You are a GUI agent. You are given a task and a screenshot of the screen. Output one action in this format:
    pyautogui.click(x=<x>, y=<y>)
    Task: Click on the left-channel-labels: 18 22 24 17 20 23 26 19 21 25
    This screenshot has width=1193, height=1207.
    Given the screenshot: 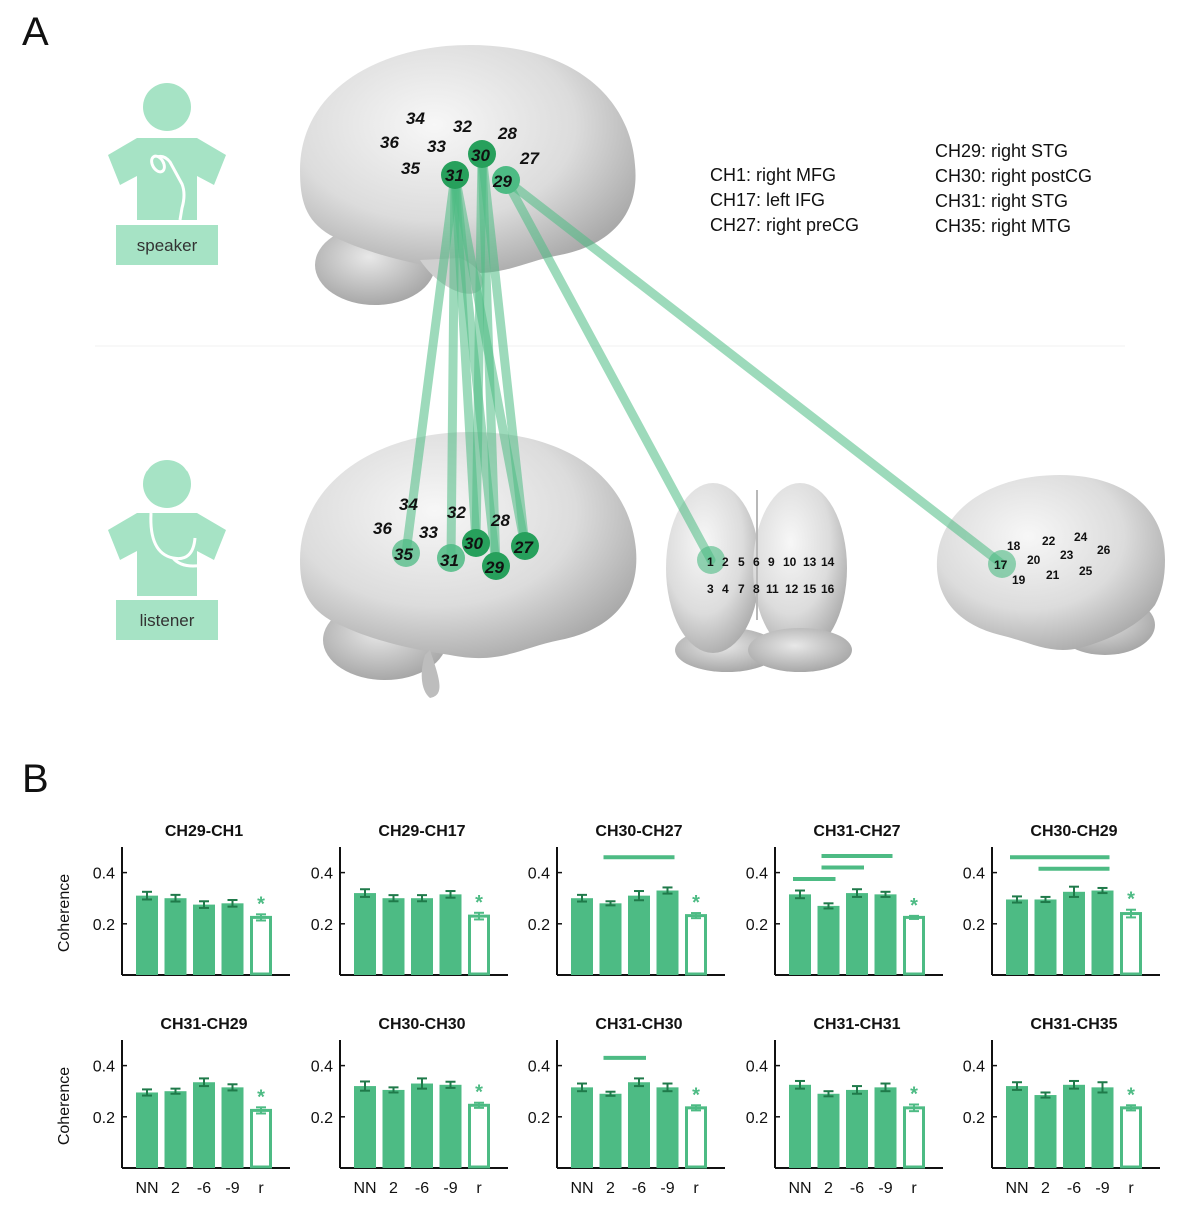 What is the action you would take?
    pyautogui.click(x=1052, y=558)
    